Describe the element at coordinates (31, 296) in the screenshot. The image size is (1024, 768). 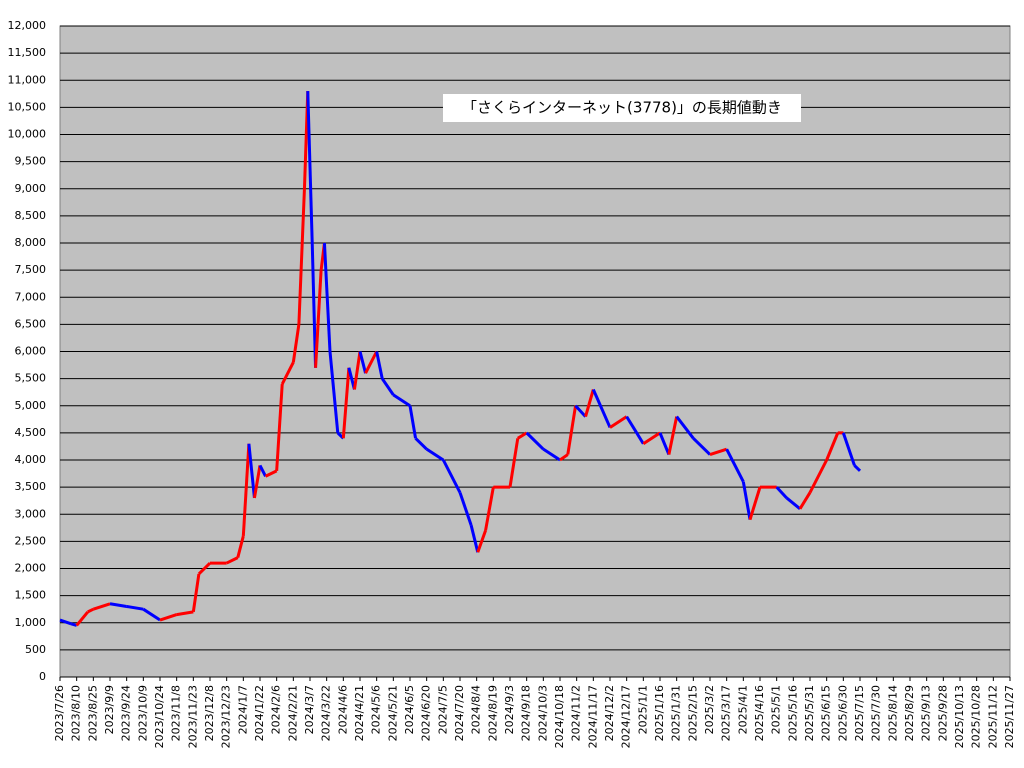
I see `y-tick-label: 7,000` at that location.